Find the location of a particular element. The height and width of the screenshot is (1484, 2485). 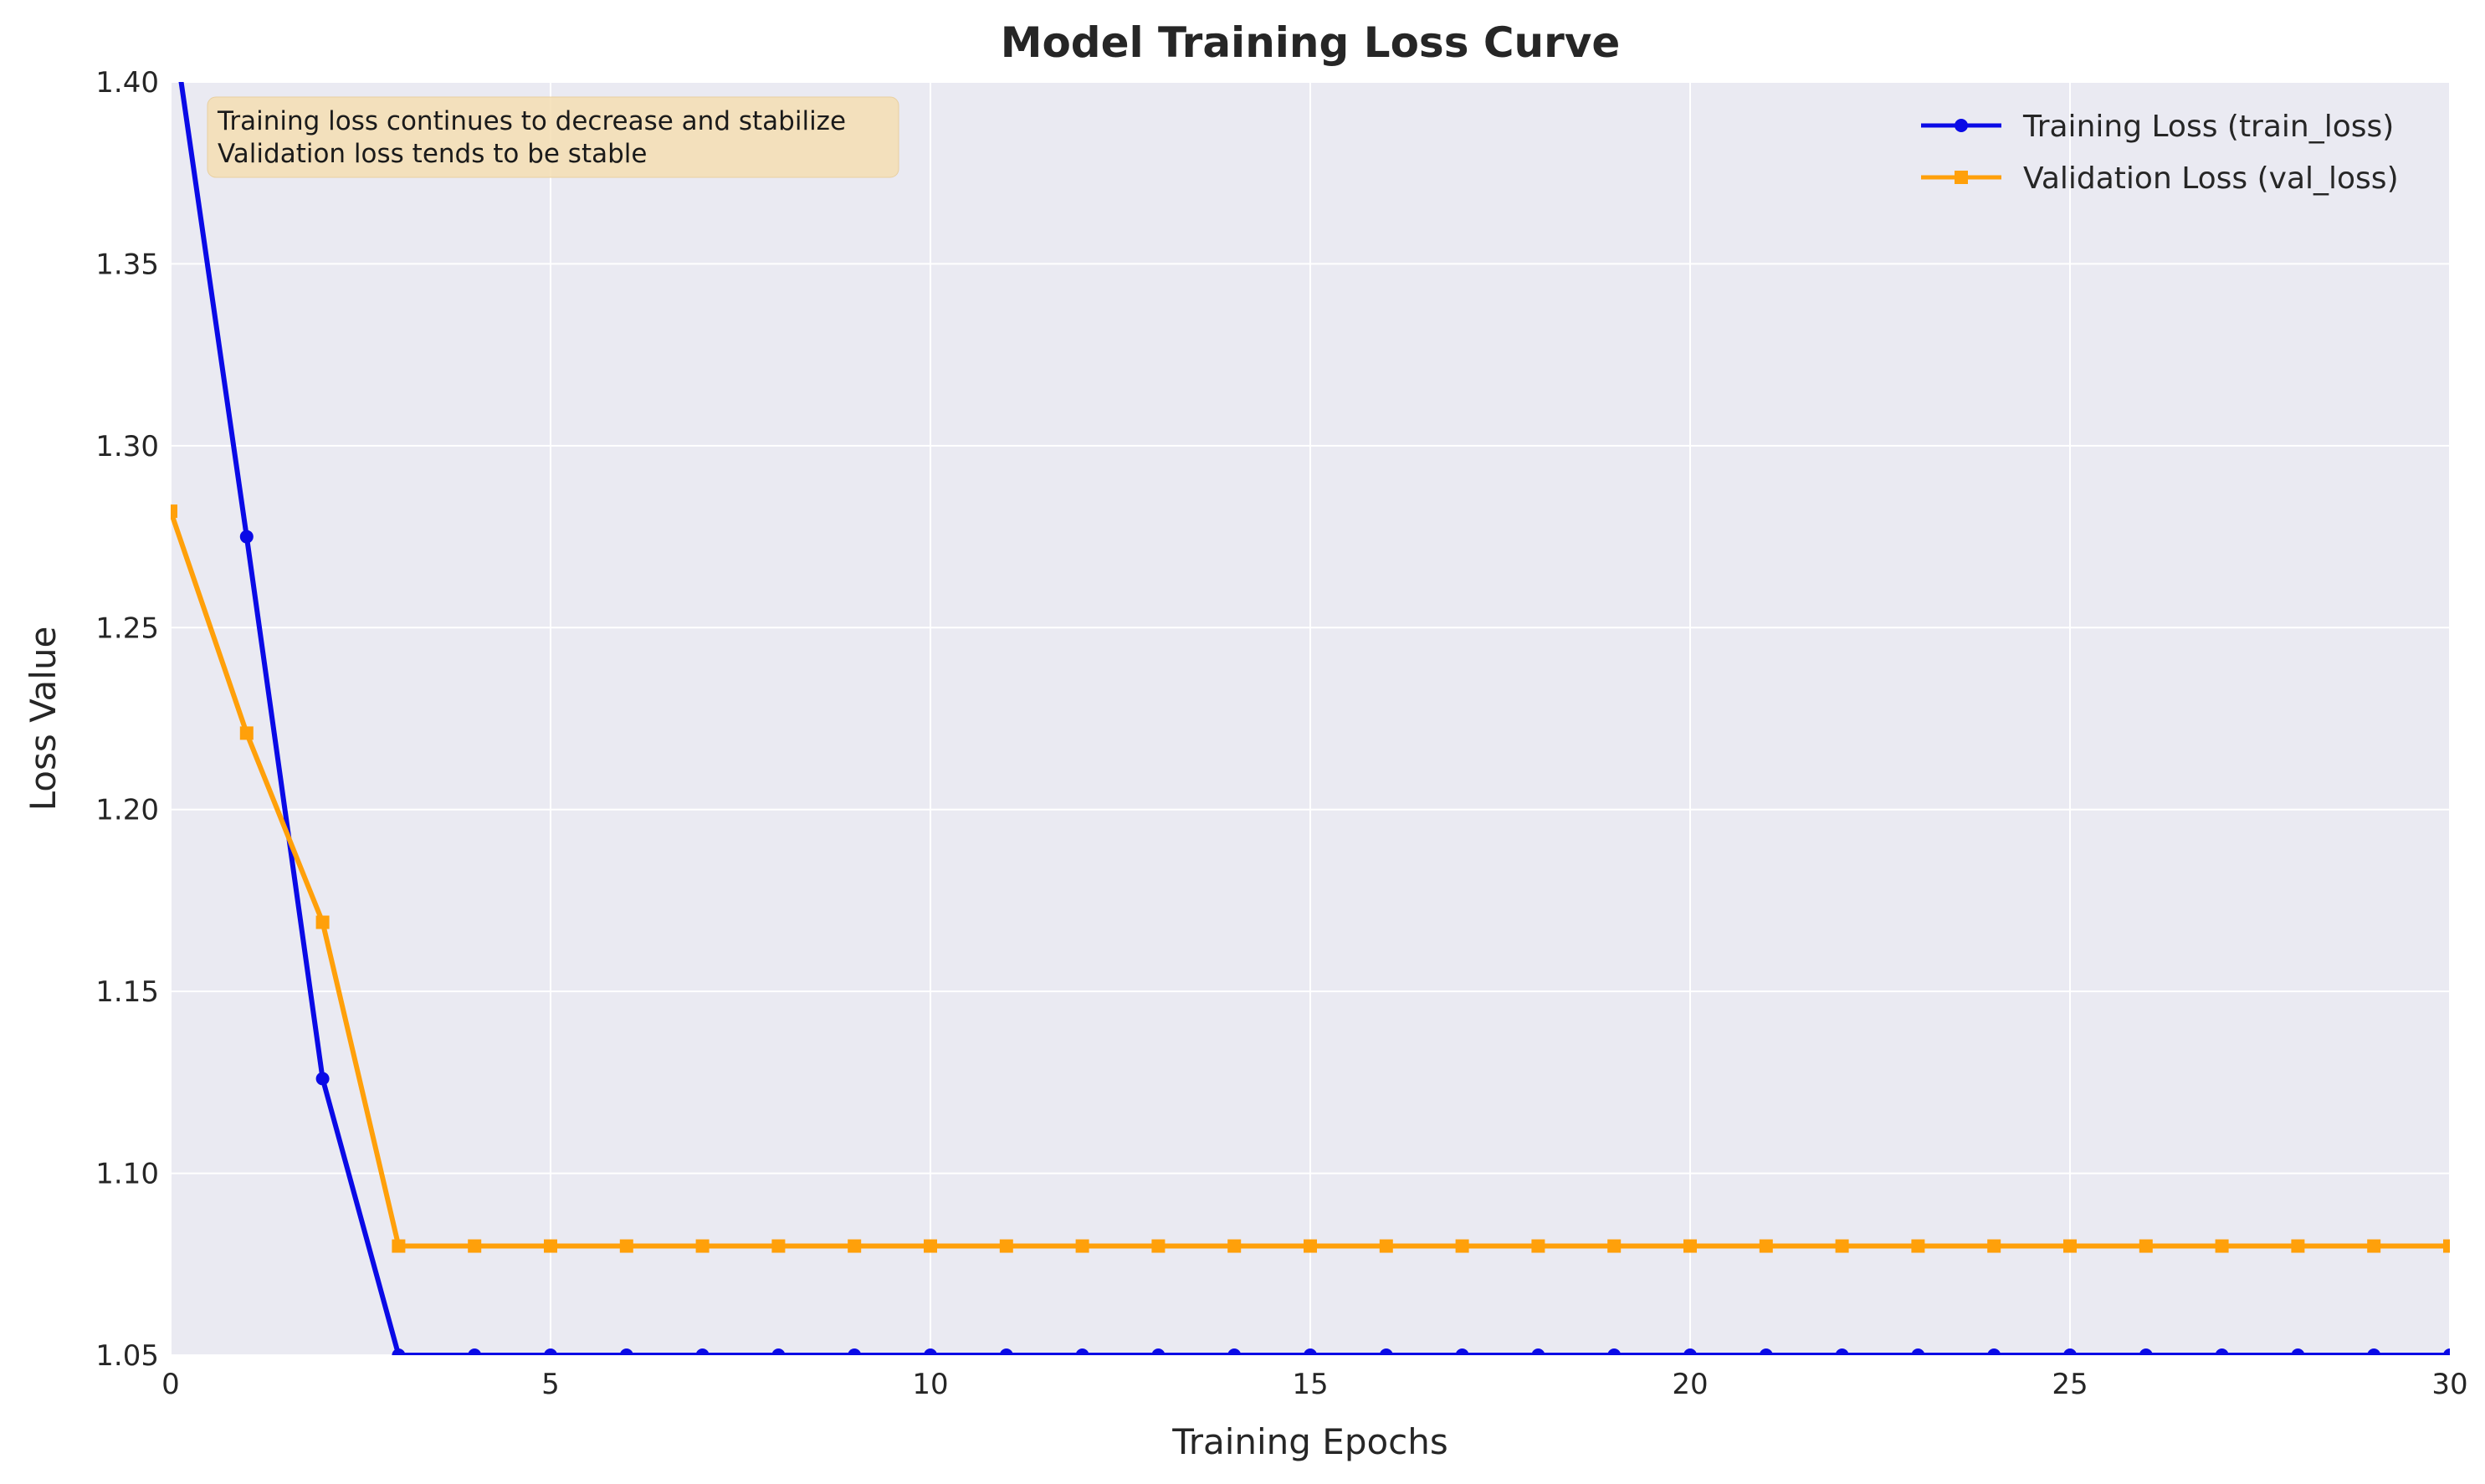

x-tick-label: 30 is located at coordinates (2449, 1384).